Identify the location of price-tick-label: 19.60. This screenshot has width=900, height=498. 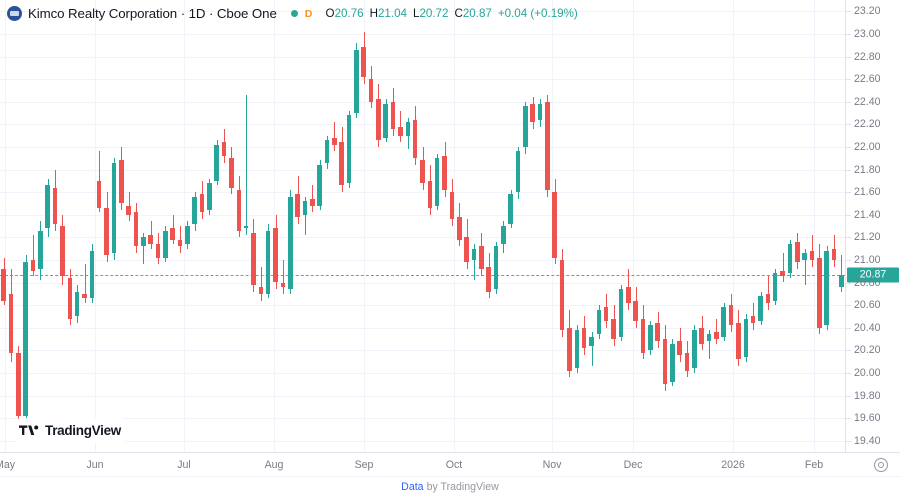
(863, 418).